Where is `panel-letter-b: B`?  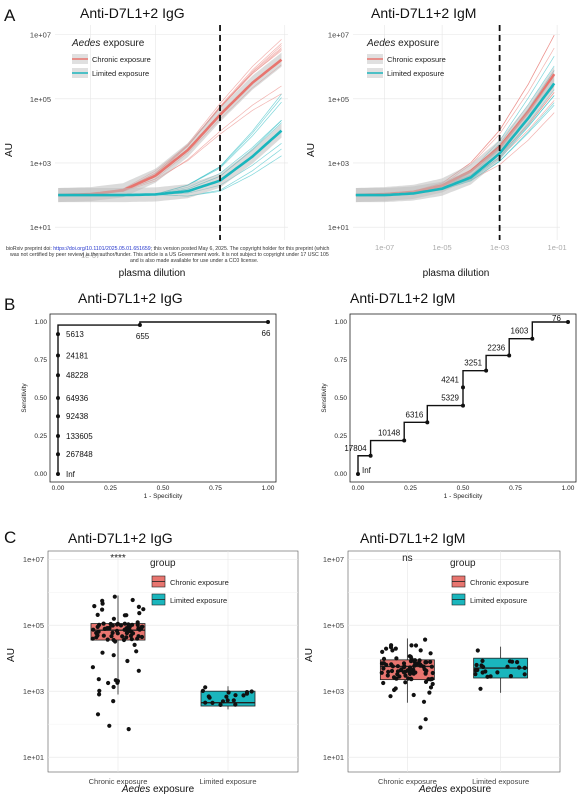
panel-letter-b: B is located at coordinates (9, 304).